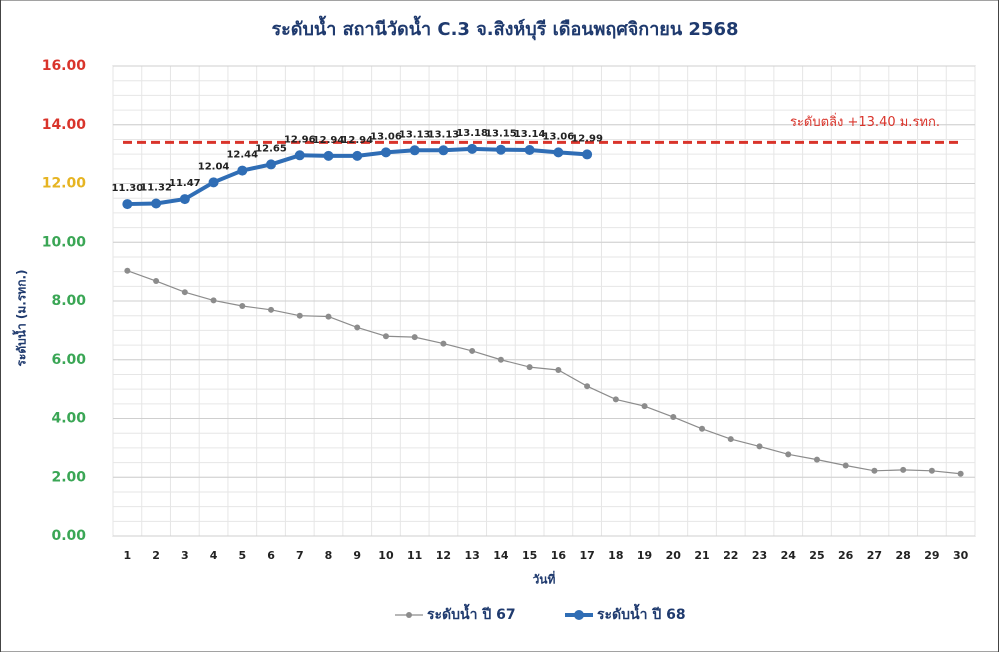  I want to click on x-tick-label: 3, so click(185, 555).